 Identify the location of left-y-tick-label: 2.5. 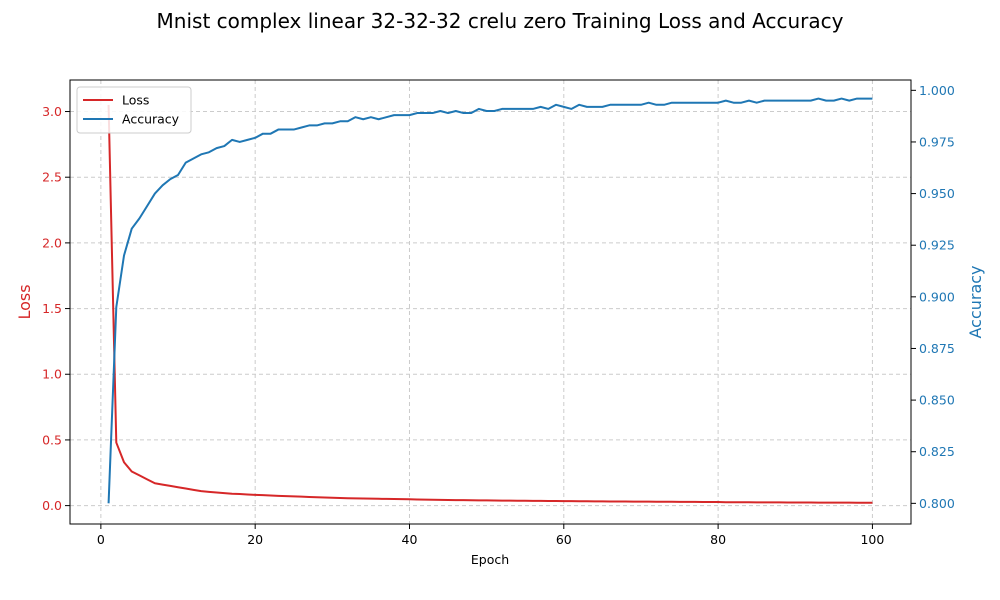
(52, 177).